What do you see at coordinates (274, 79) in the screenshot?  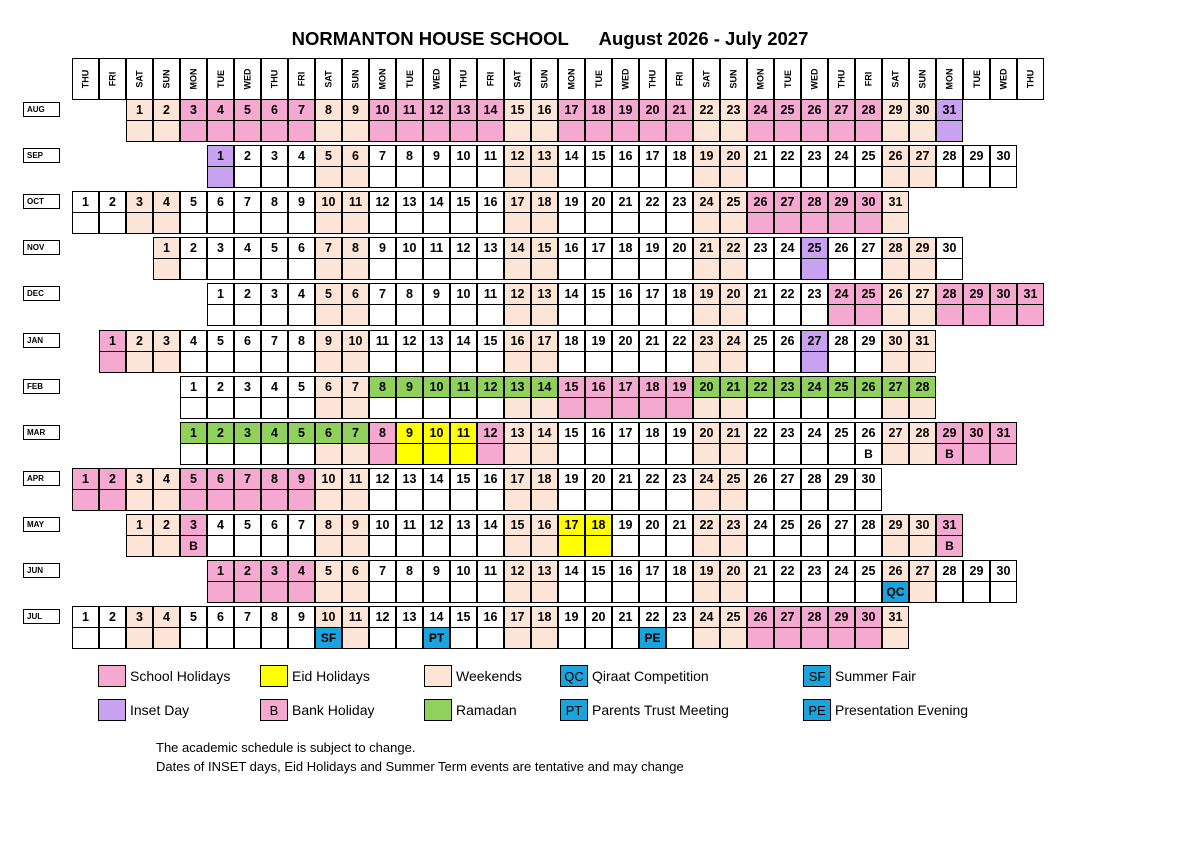 I see `day-header-thu: THU` at bounding box center [274, 79].